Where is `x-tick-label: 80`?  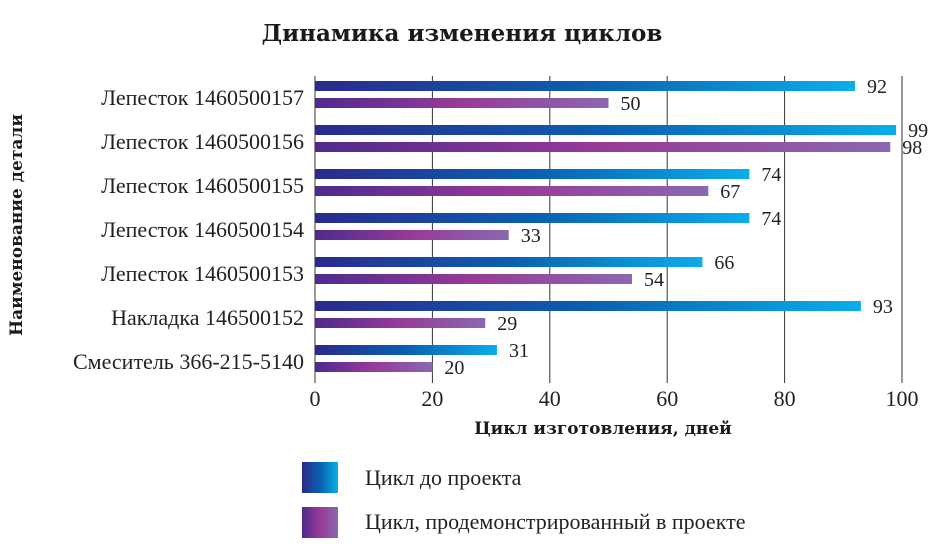 x-tick-label: 80 is located at coordinates (785, 398).